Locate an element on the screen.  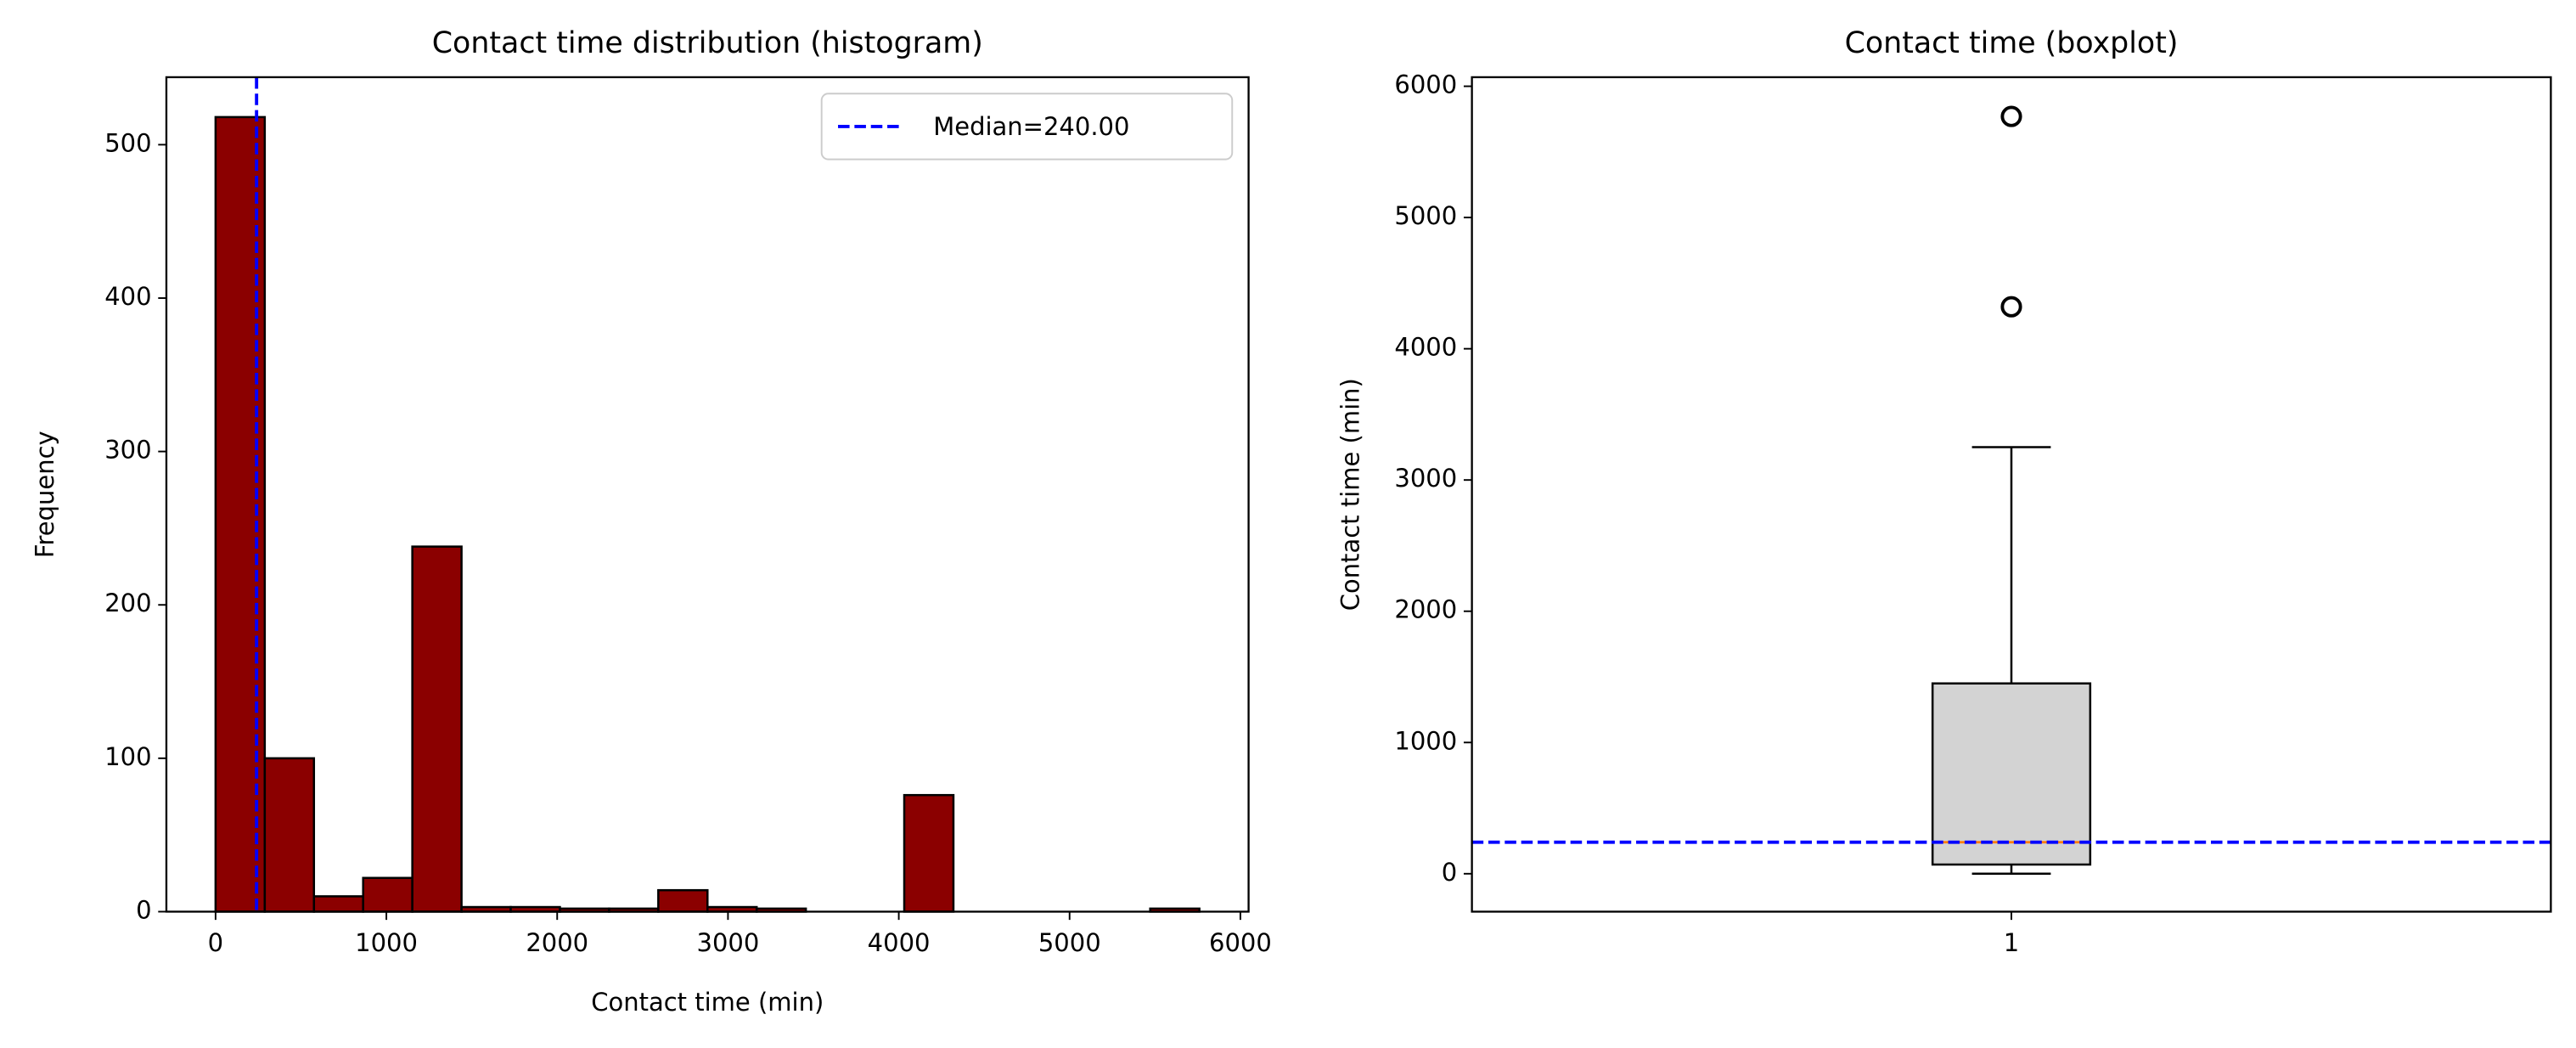
box is located at coordinates (2011, 774).